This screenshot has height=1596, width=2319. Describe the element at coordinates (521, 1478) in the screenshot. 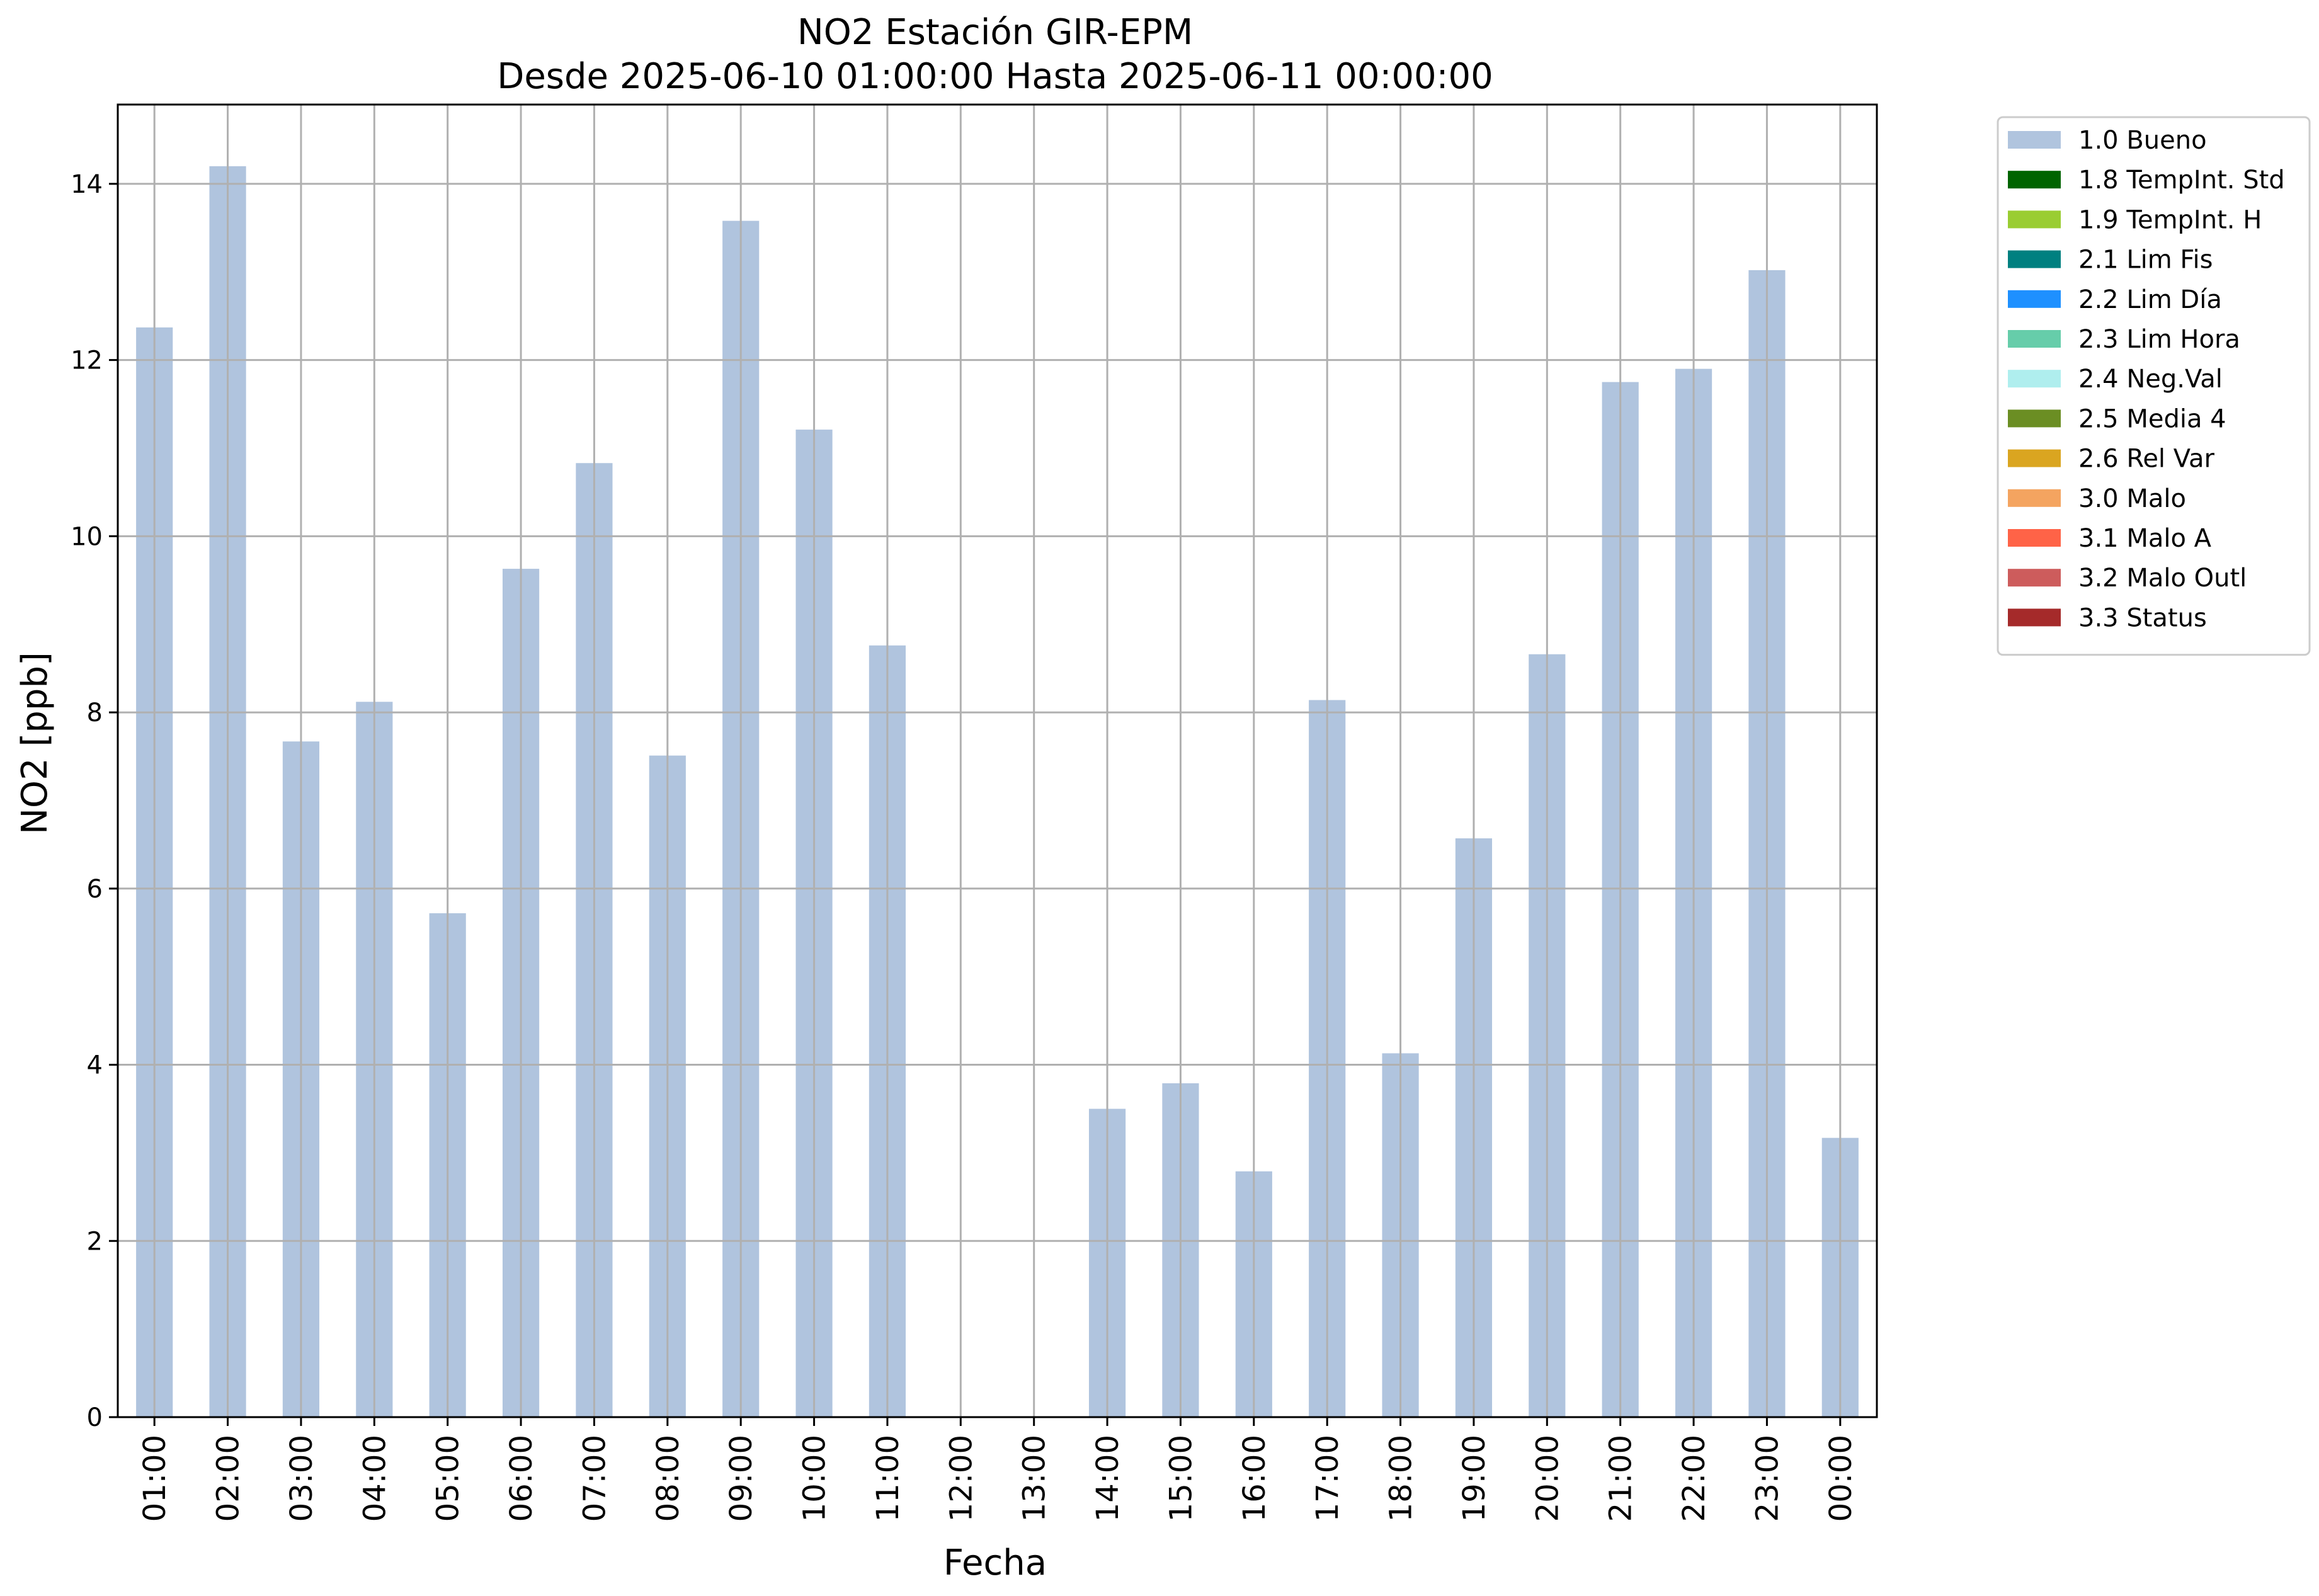

I see `x-tick-label: 06:00` at that location.